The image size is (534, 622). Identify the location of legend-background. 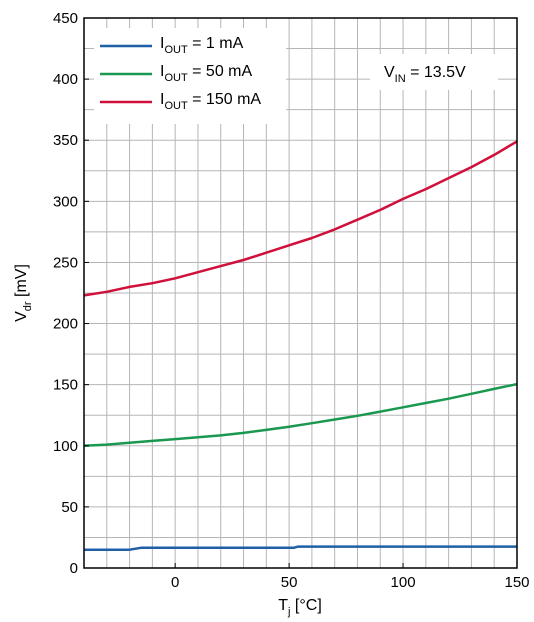
(190, 76).